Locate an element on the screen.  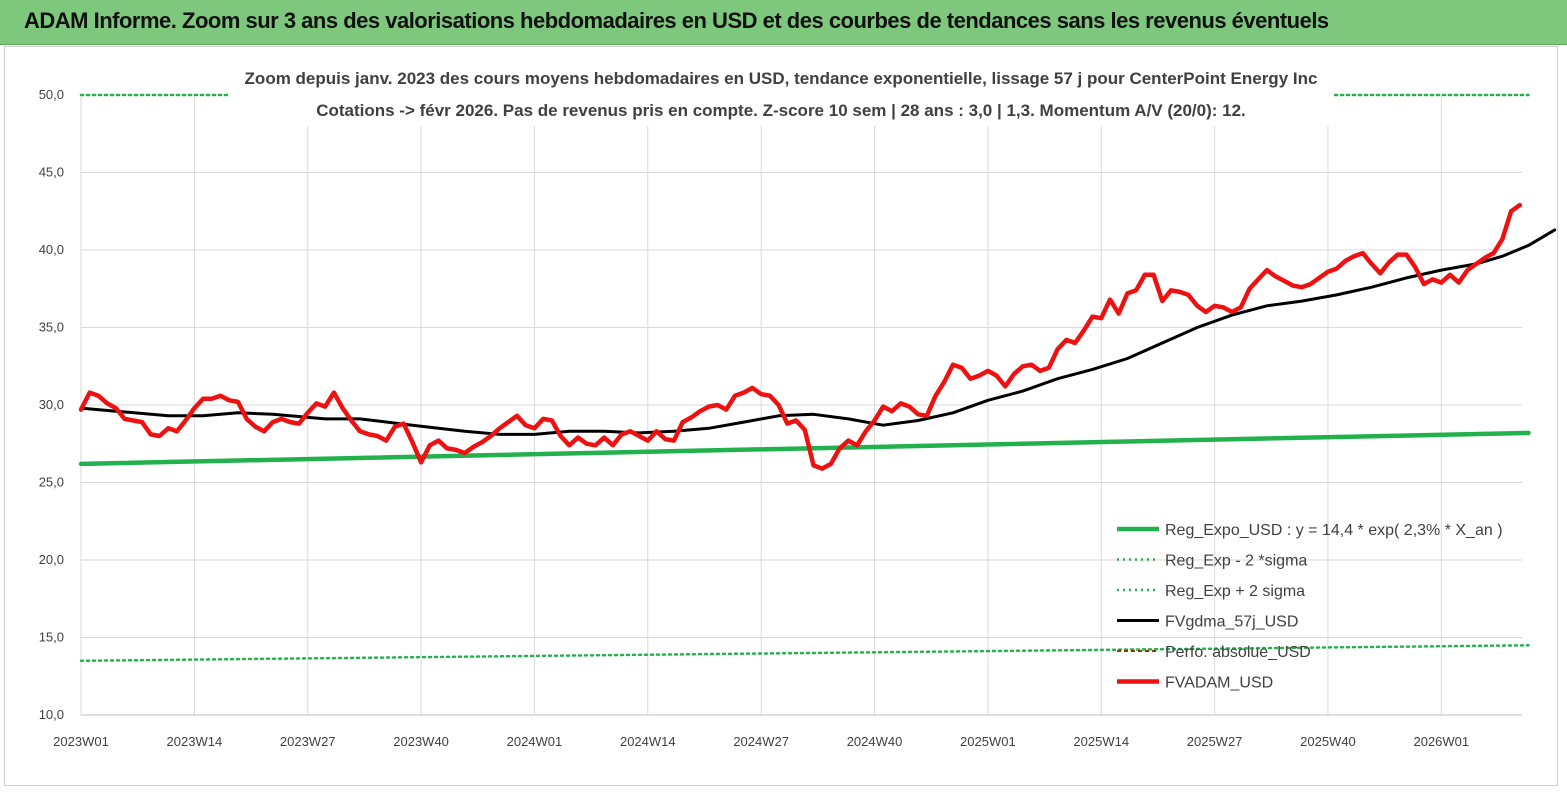
x-tick-label: 2023W14 is located at coordinates (195, 741).